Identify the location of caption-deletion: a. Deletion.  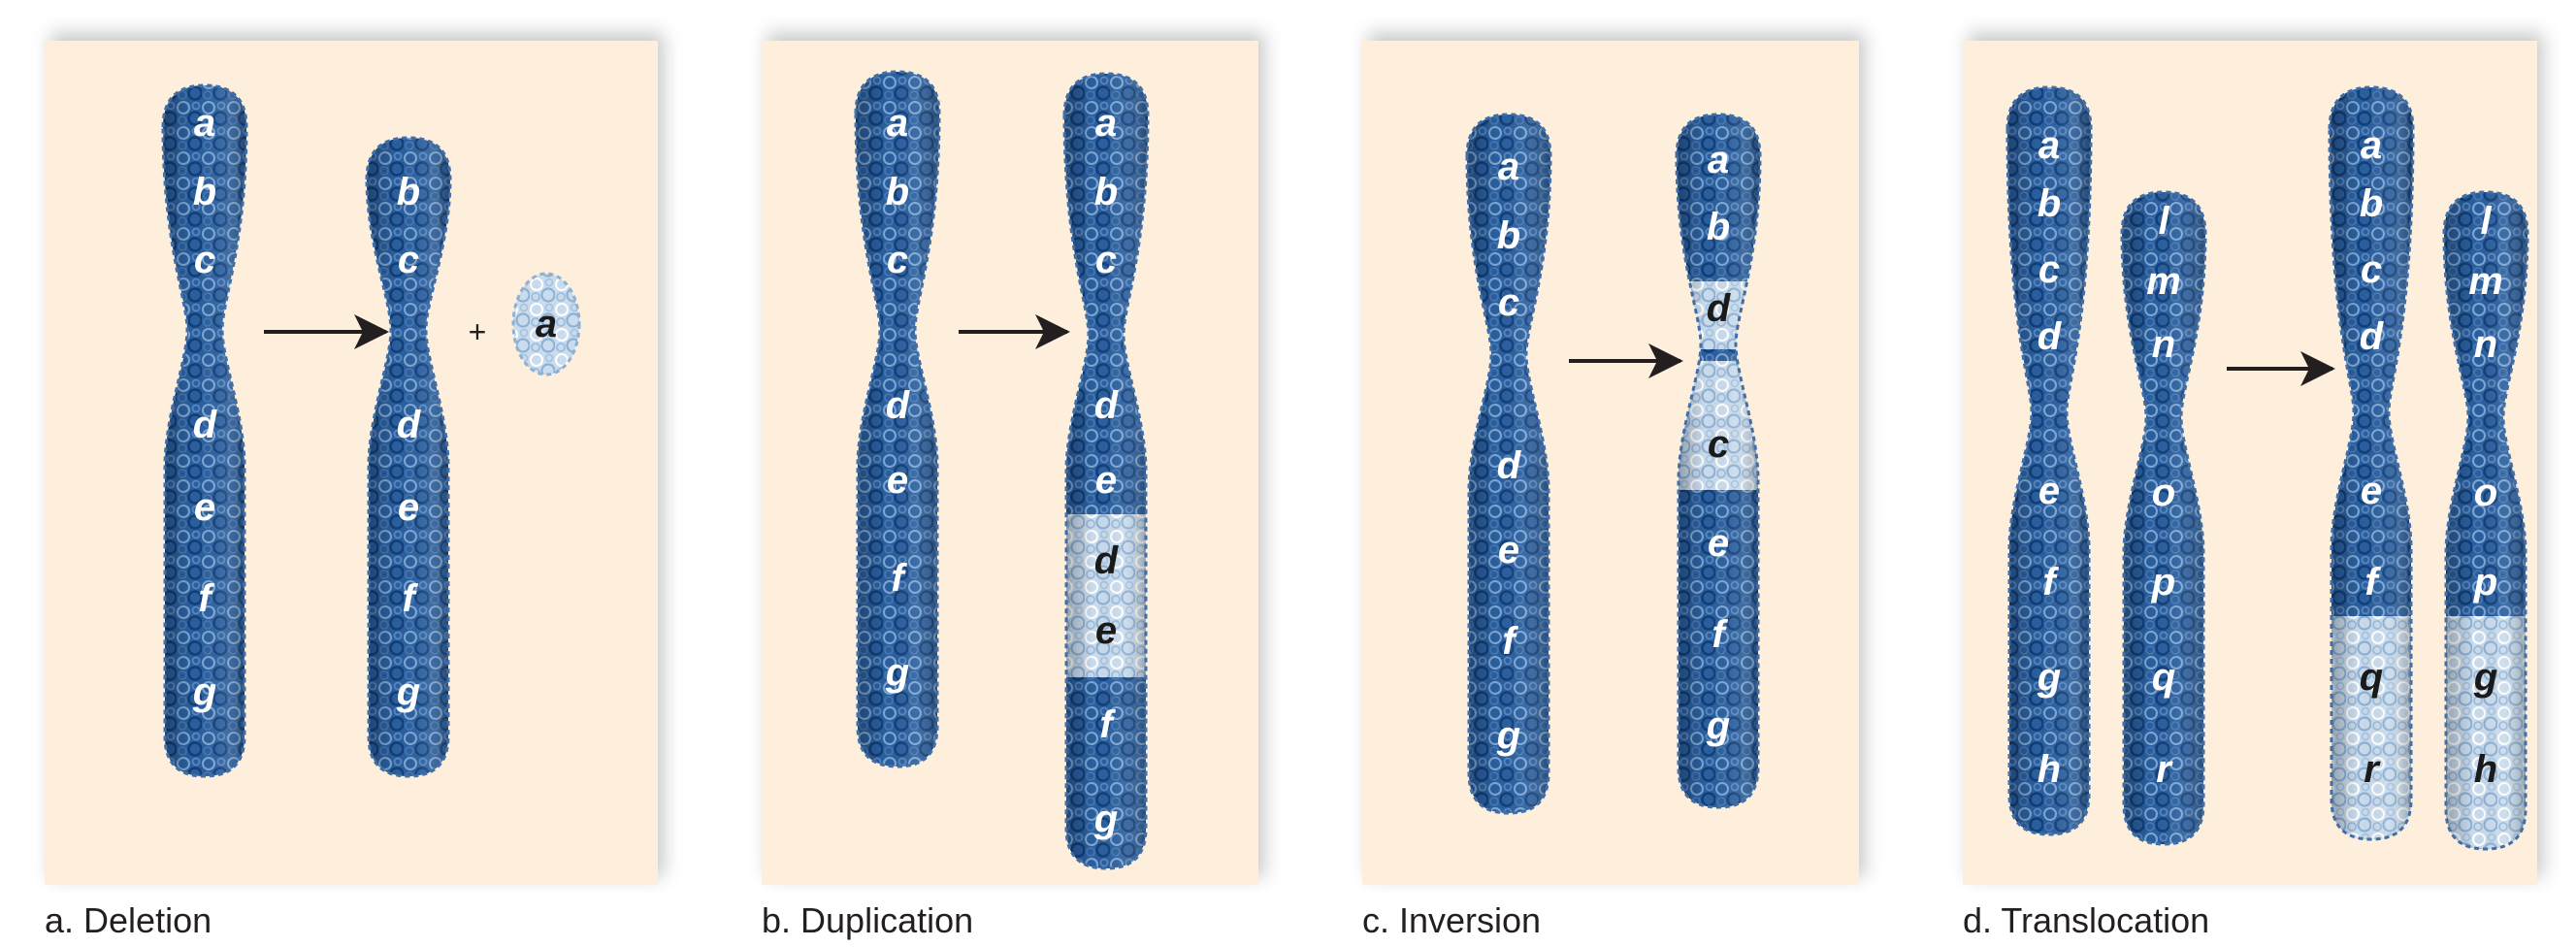
(128, 920).